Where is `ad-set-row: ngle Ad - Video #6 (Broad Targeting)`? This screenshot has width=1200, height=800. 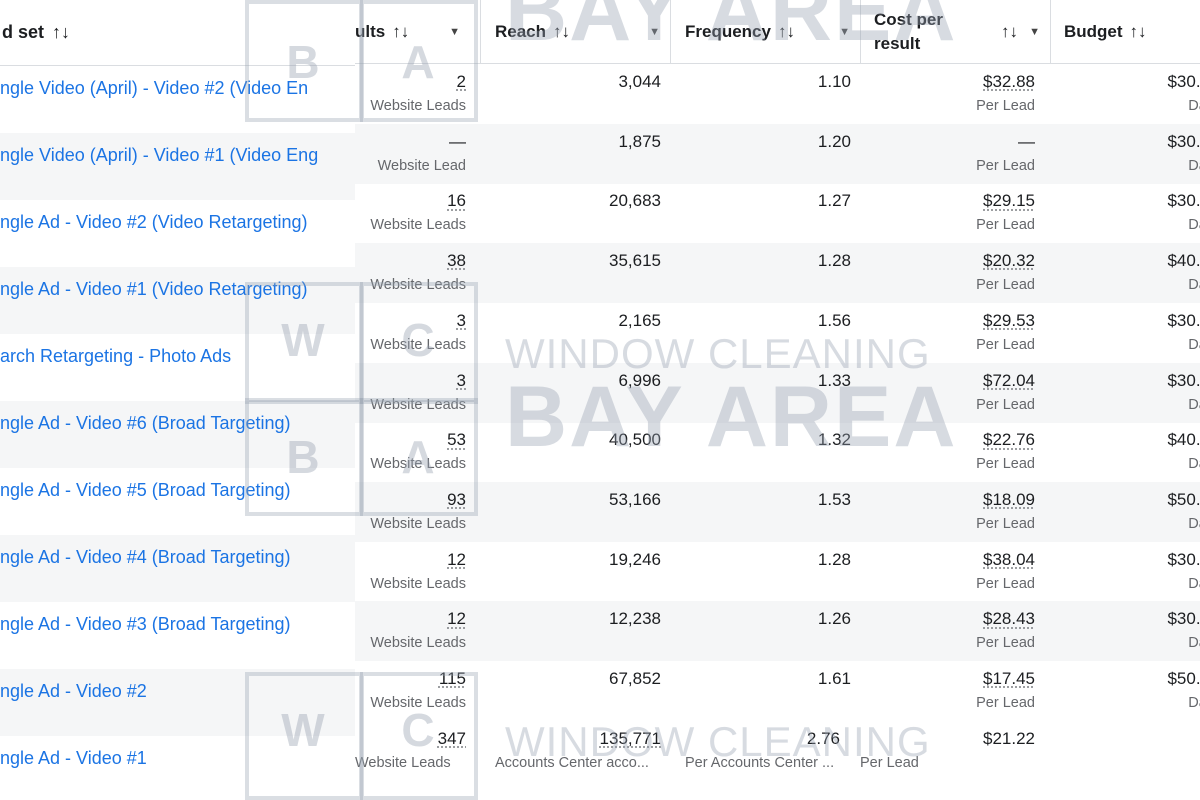
ad-set-row: ngle Ad - Video #6 (Broad Targeting) is located at coordinates (177, 434).